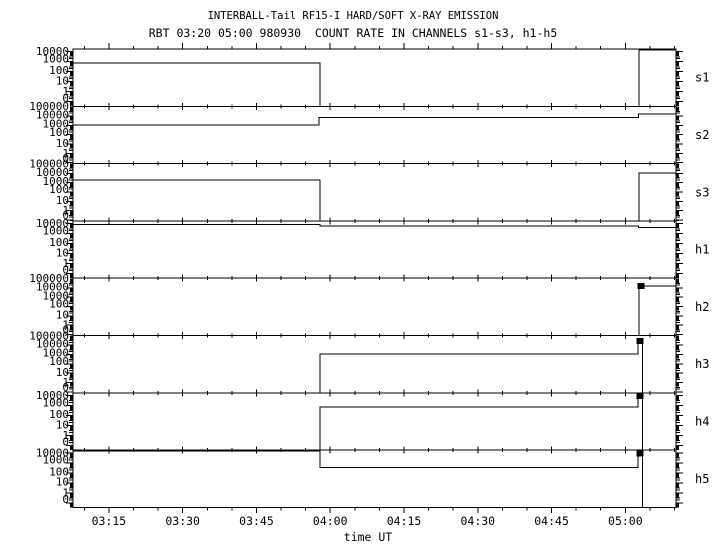 This screenshot has height=550, width=720. What do you see at coordinates (109, 521) in the screenshot?
I see `x-tick-label: 03:15` at bounding box center [109, 521].